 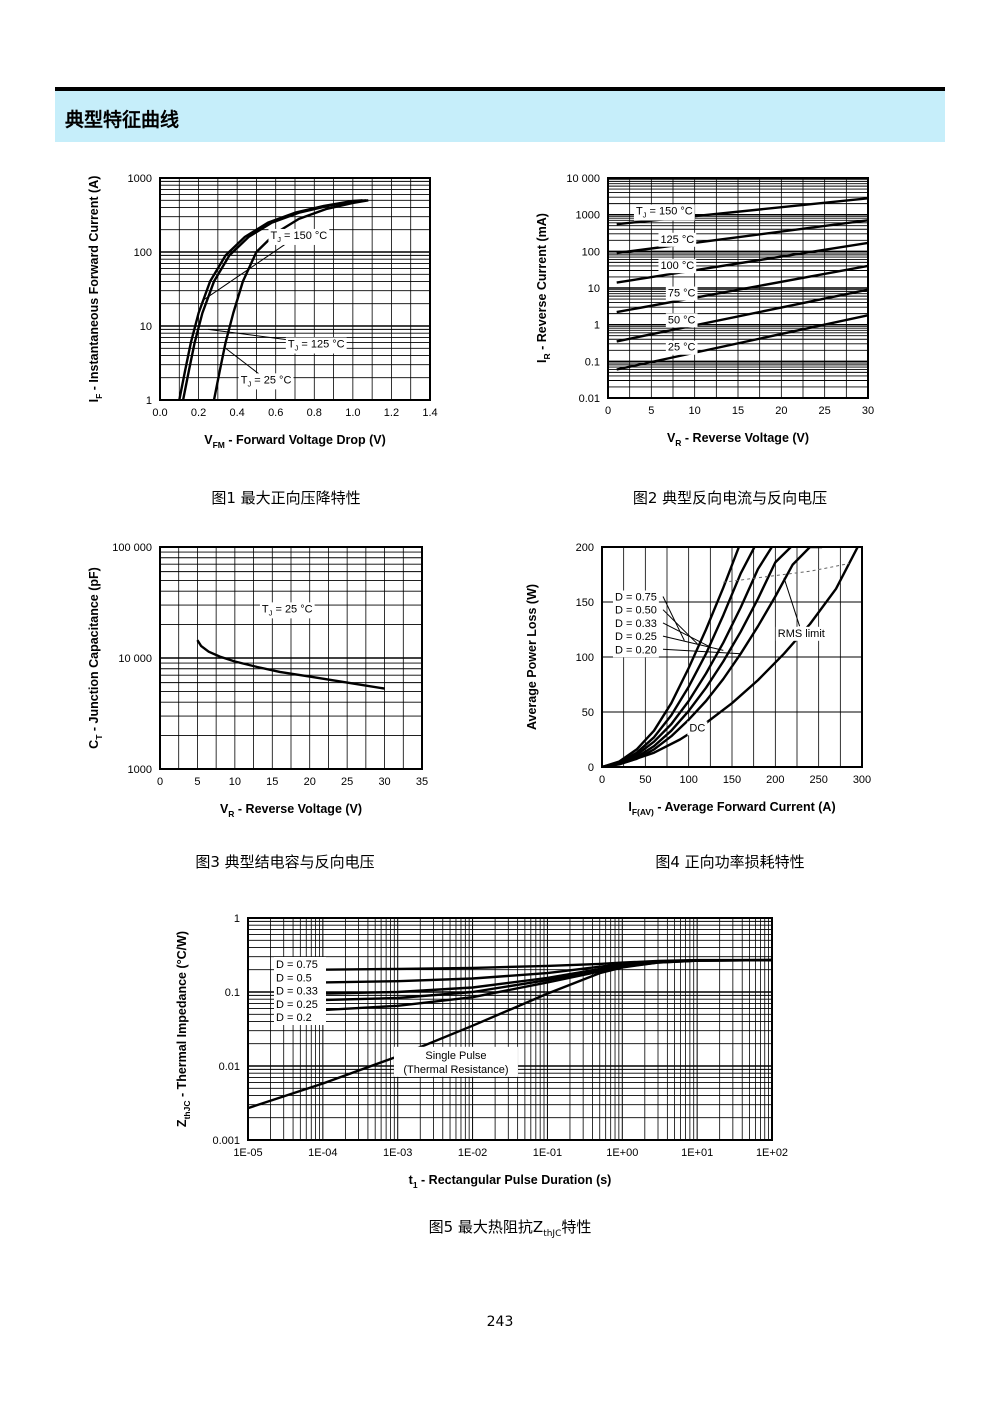 I want to click on fig2-ytick: 1, so click(x=597, y=326).